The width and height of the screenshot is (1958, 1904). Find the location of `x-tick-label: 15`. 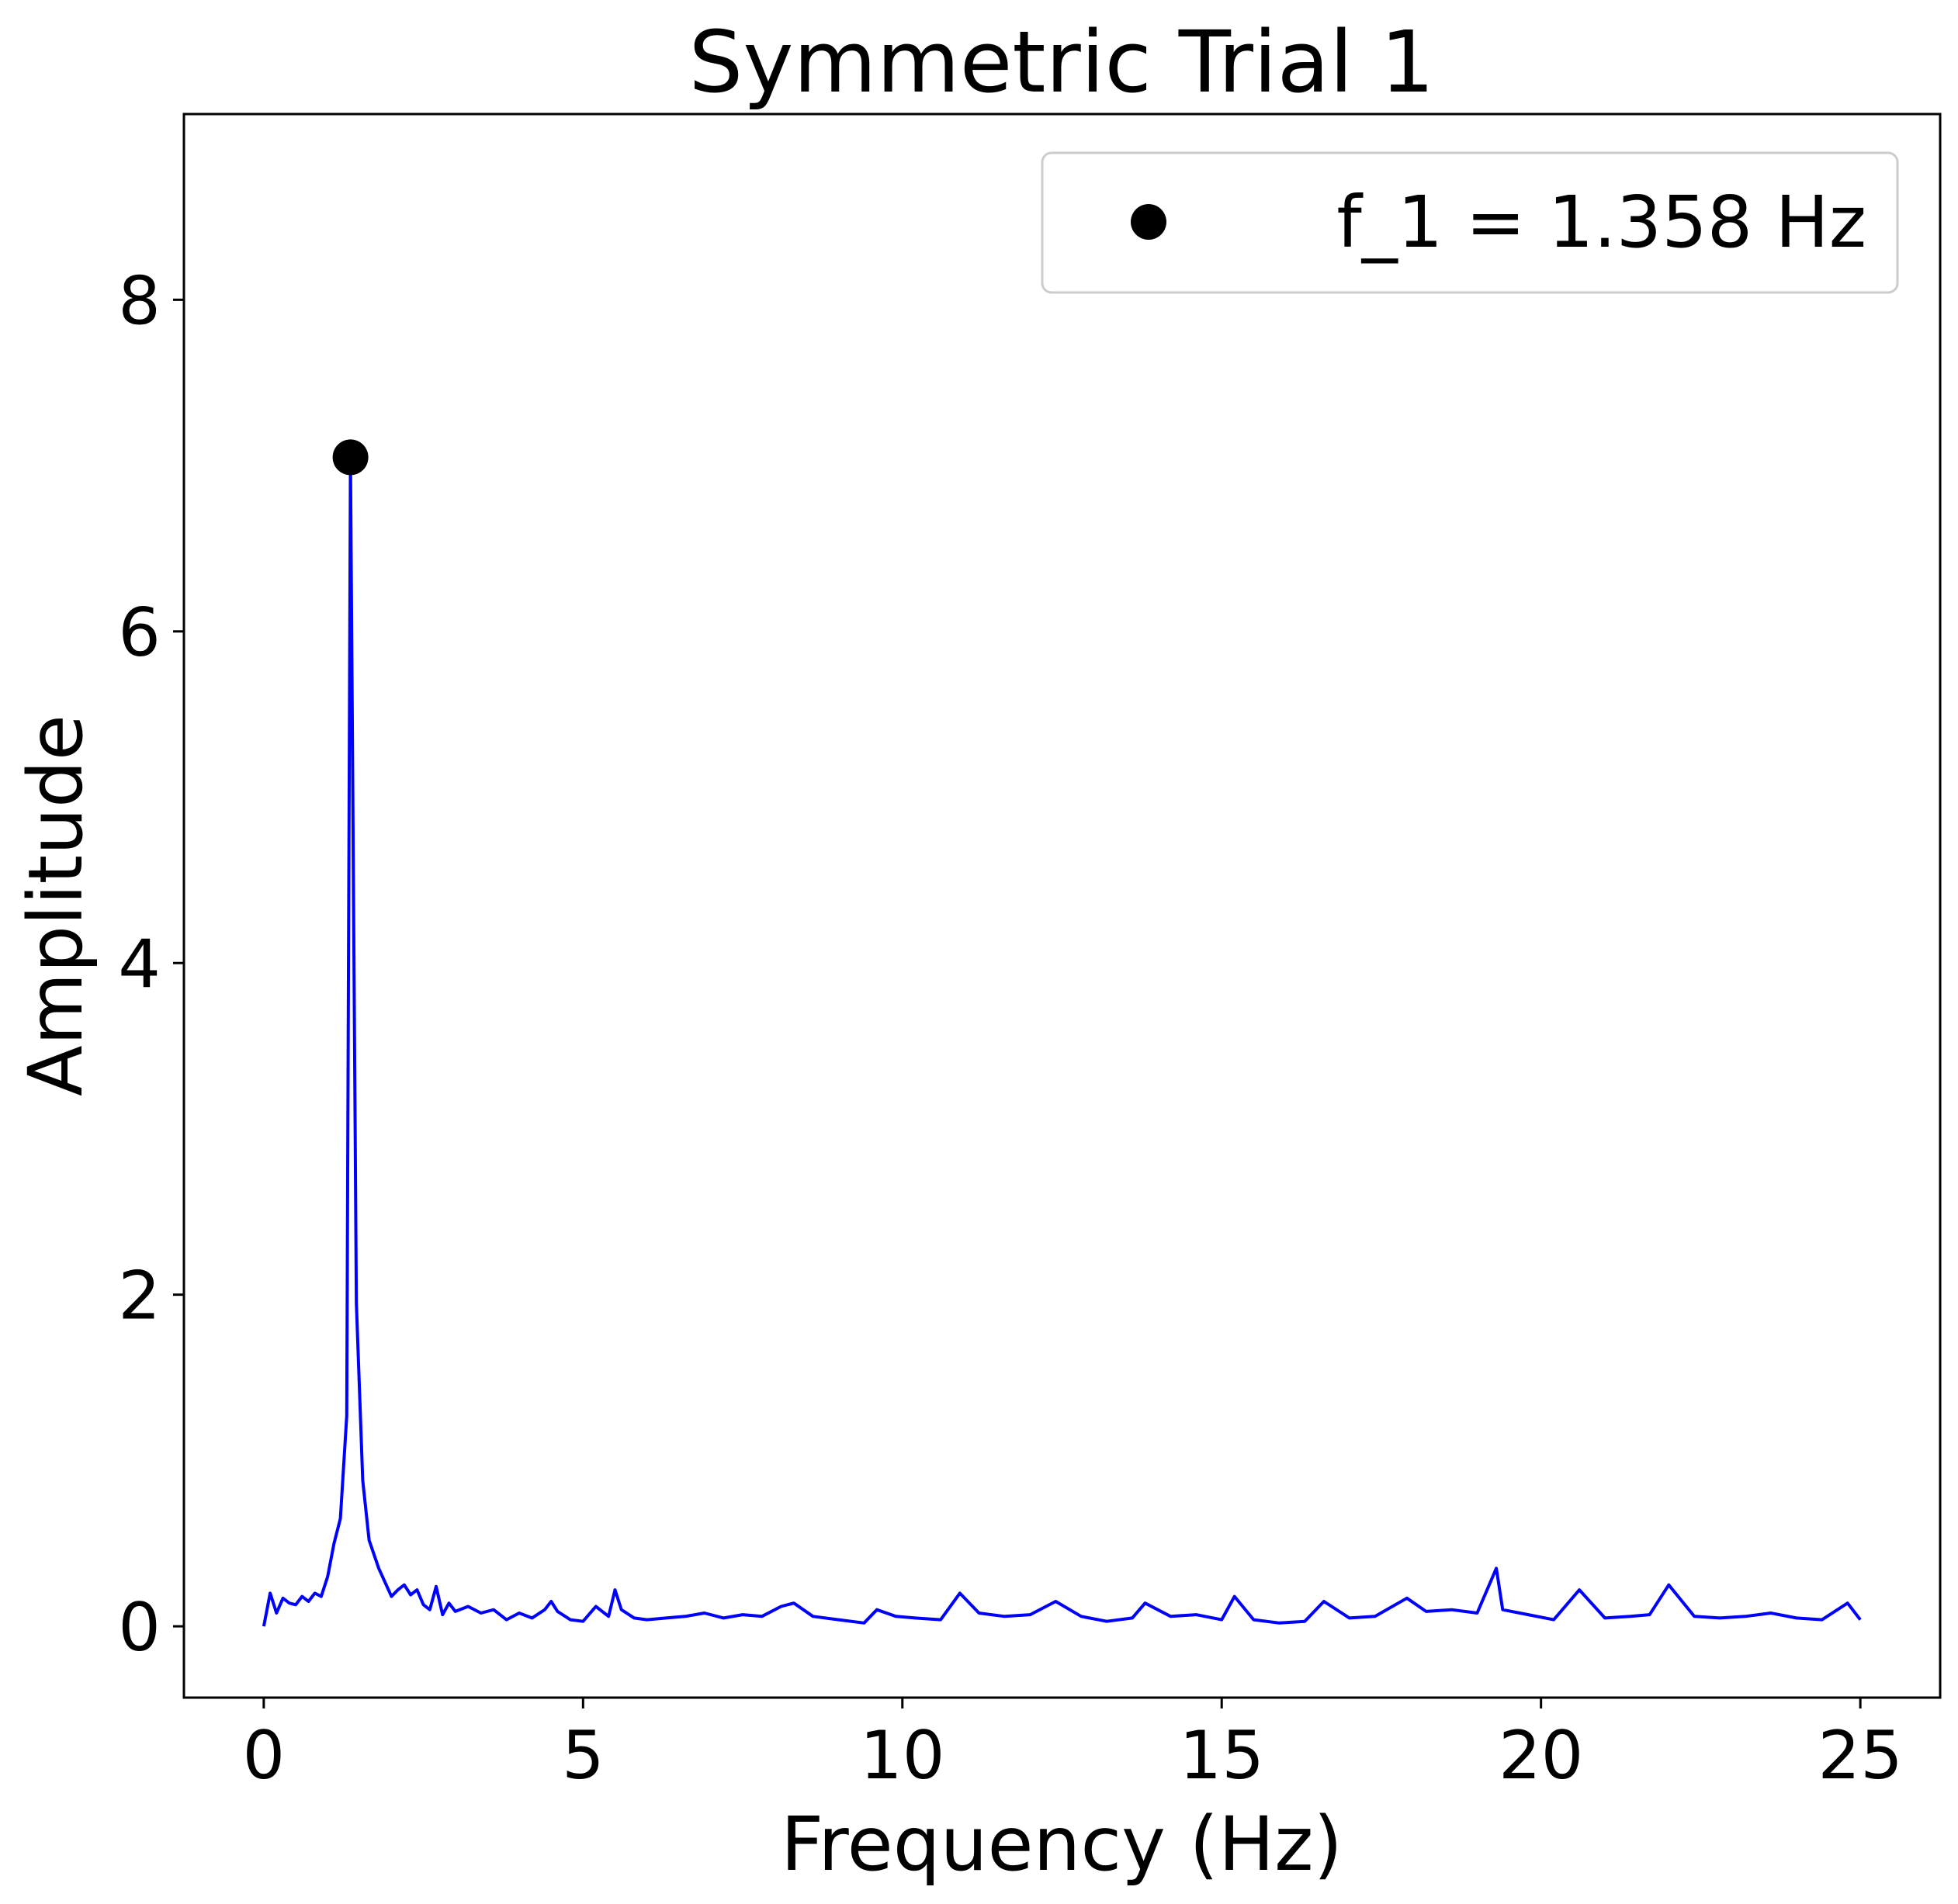

x-tick-label: 15 is located at coordinates (1222, 1756).